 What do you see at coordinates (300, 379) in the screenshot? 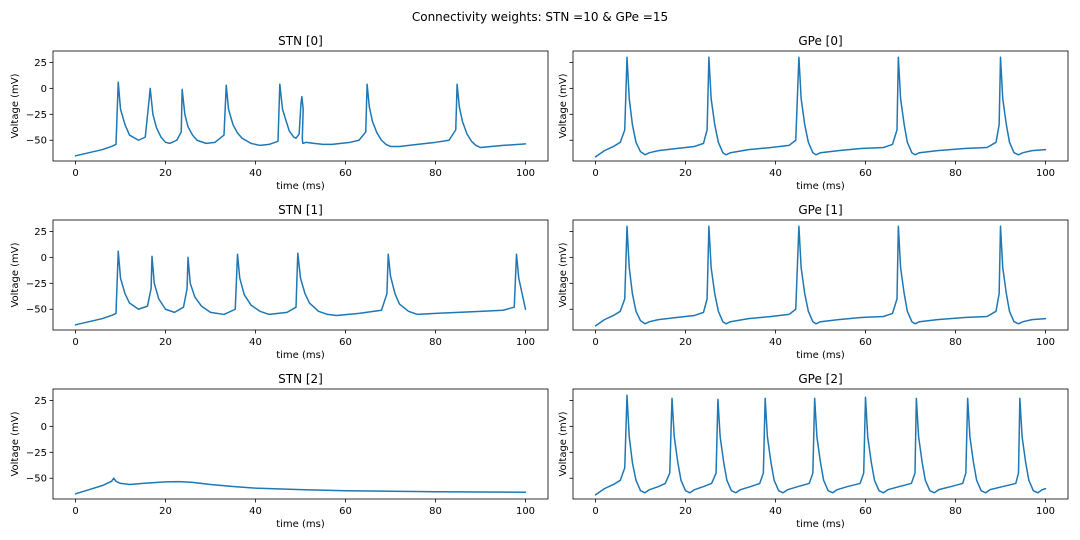
I see `subplot-title: STN [2]` at bounding box center [300, 379].